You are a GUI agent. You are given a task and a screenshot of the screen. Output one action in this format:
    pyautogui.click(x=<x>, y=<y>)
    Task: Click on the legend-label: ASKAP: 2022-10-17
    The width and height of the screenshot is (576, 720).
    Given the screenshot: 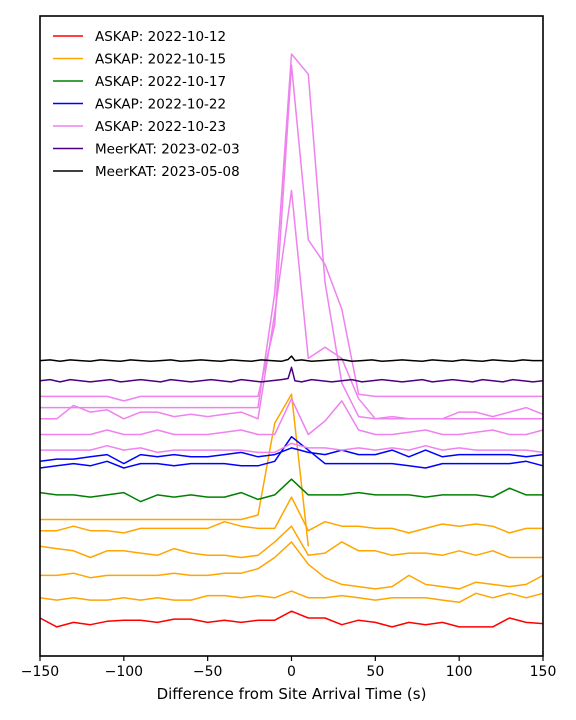 What is the action you would take?
    pyautogui.click(x=160, y=82)
    